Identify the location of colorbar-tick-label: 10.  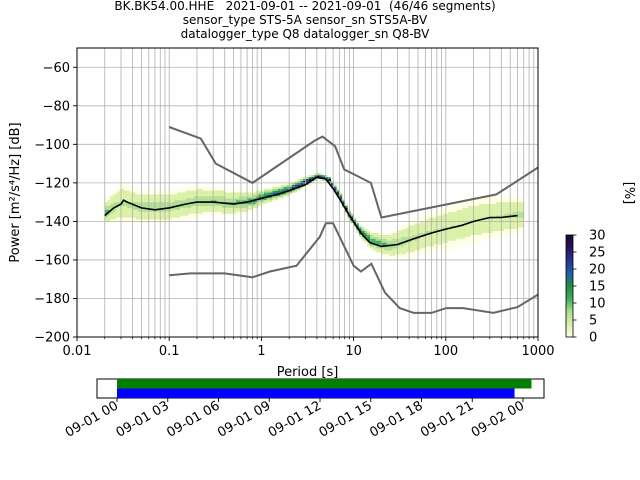
(597, 304).